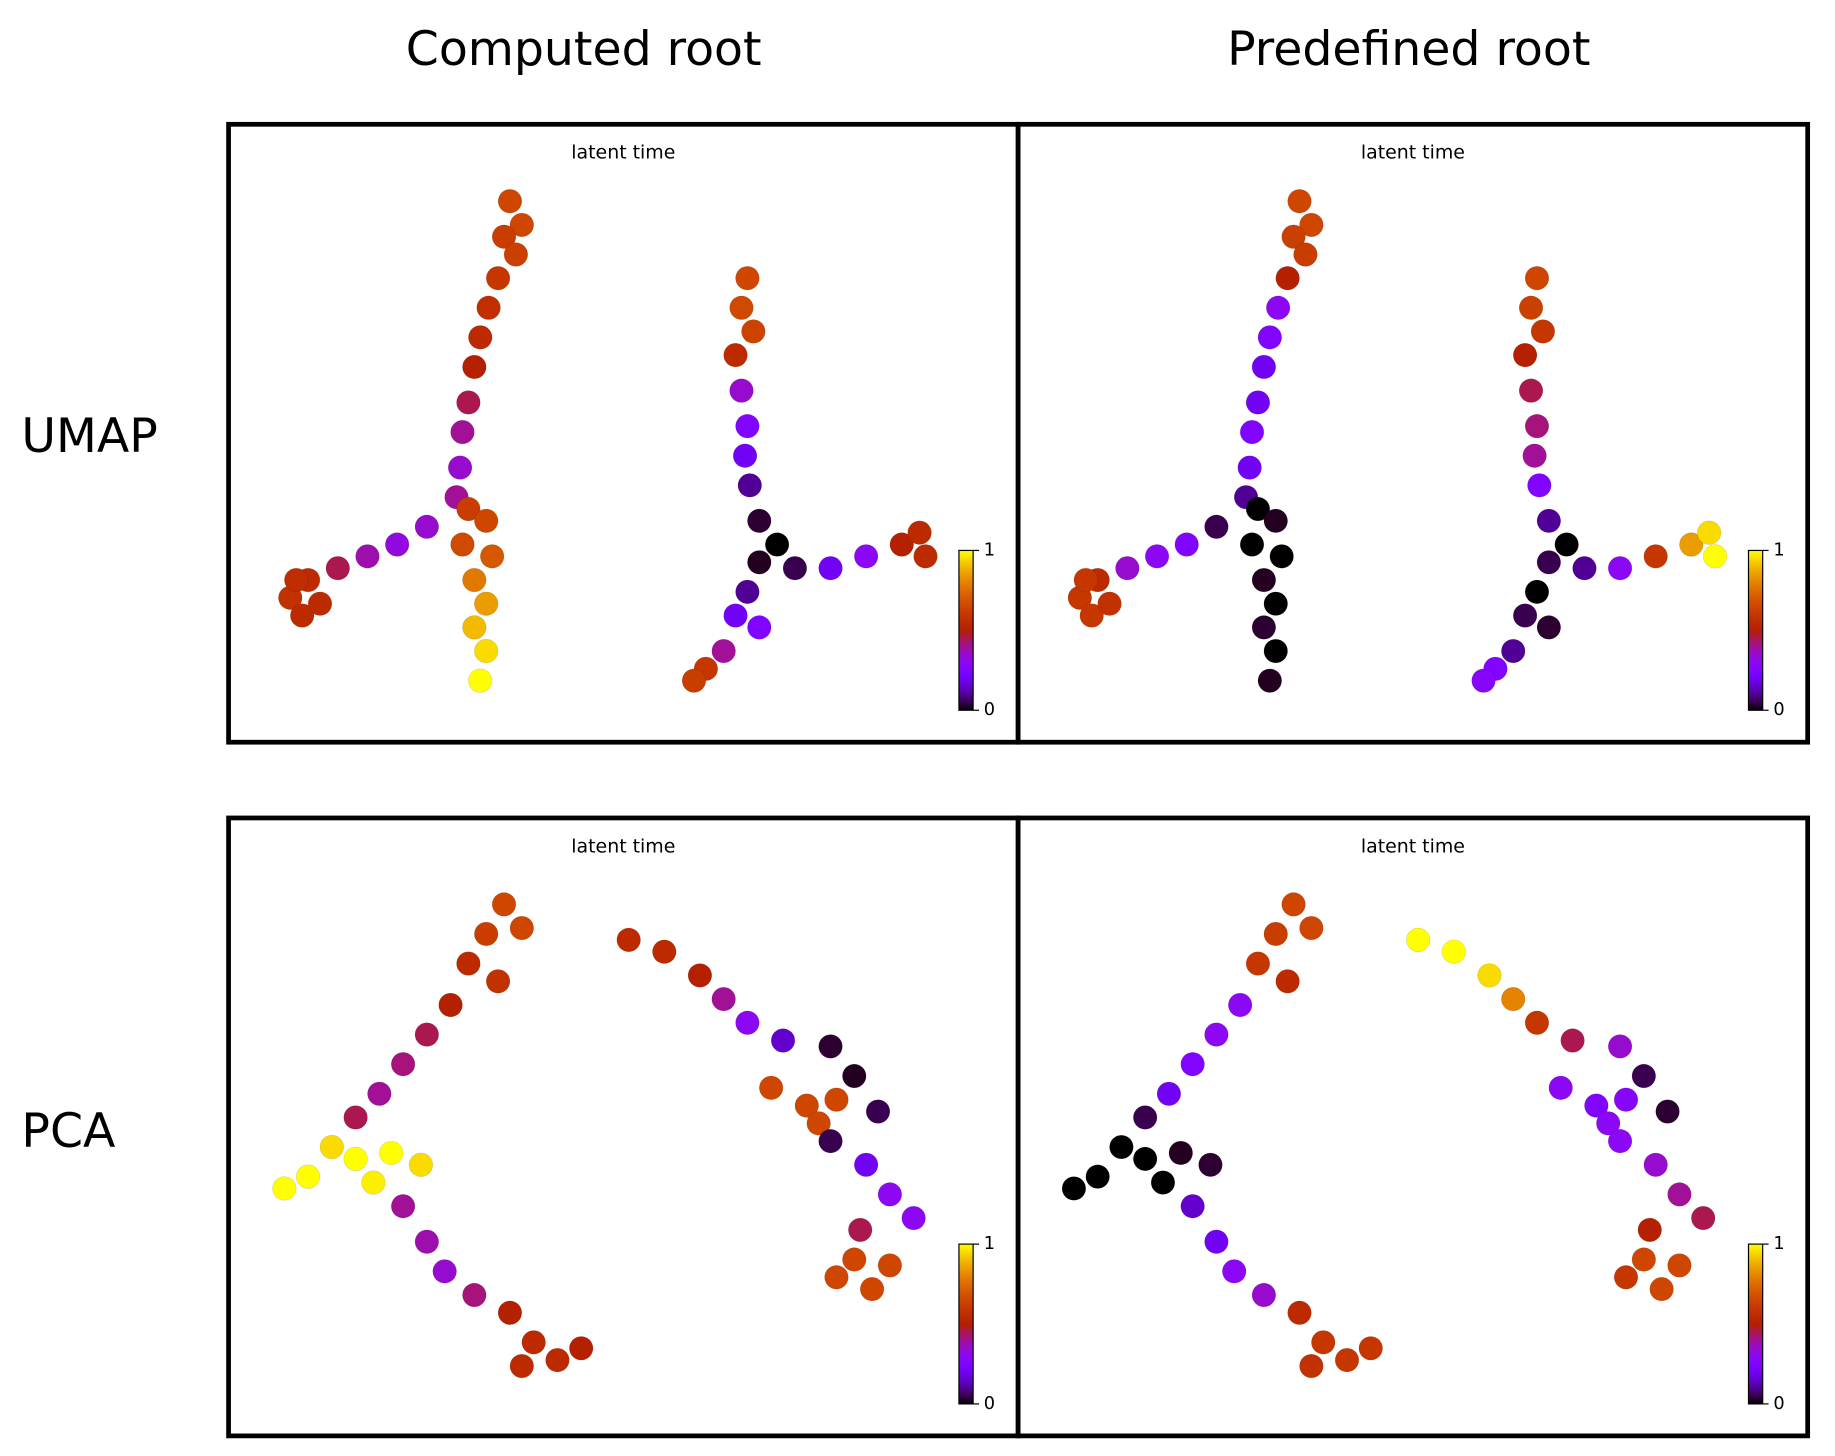 This screenshot has height=1456, width=1835. I want to click on column-title: Computed root, so click(584, 49).